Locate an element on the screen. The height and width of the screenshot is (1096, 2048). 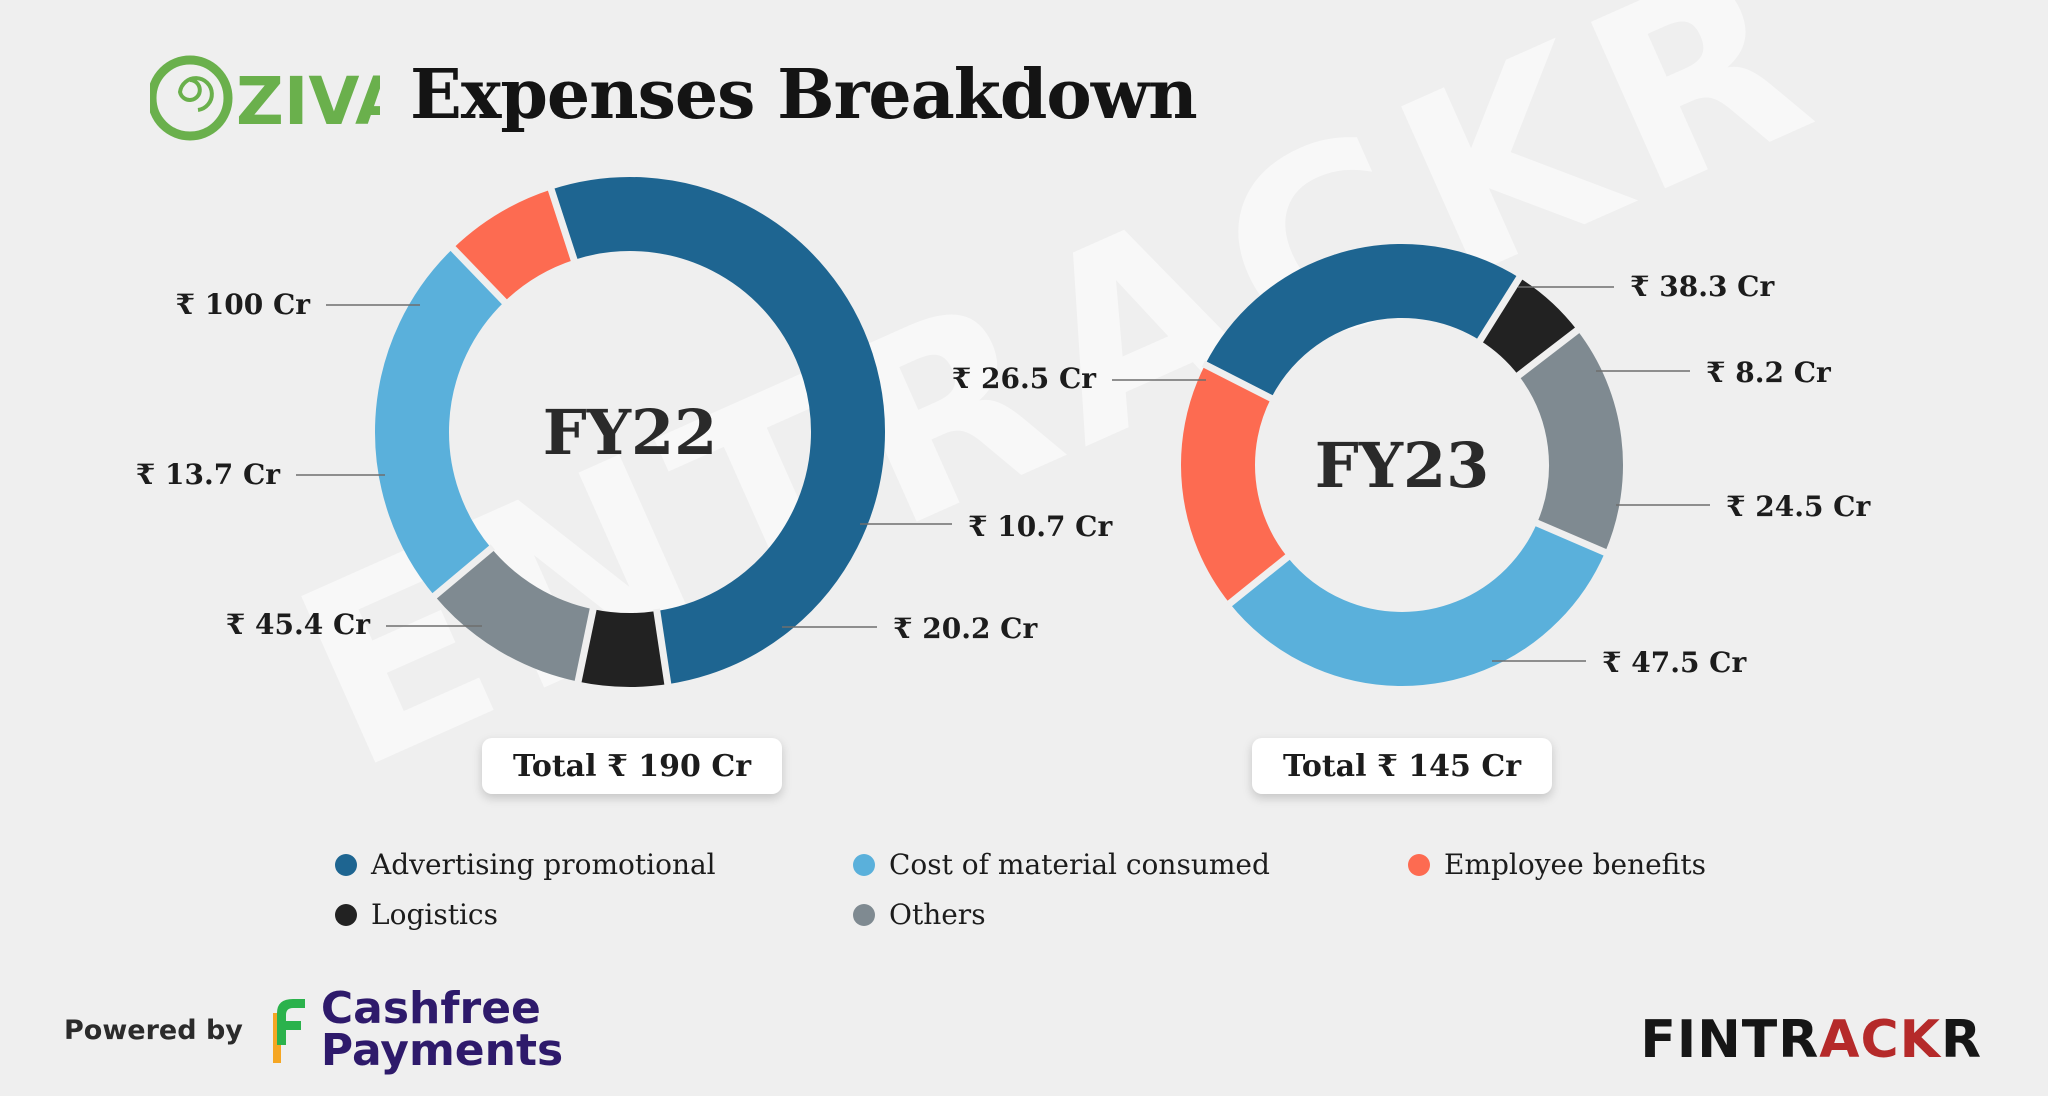
fy23-total-box: Total ₹ 145 Cr is located at coordinates (1402, 766).